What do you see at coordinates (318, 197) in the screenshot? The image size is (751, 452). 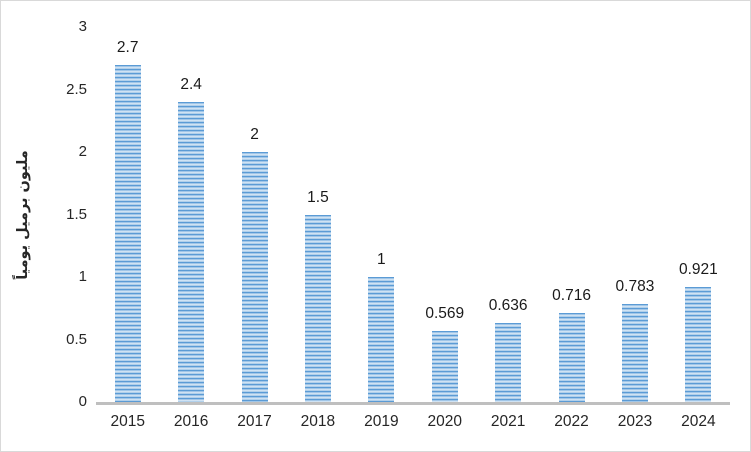 I see `bar-value-label: 1.5` at bounding box center [318, 197].